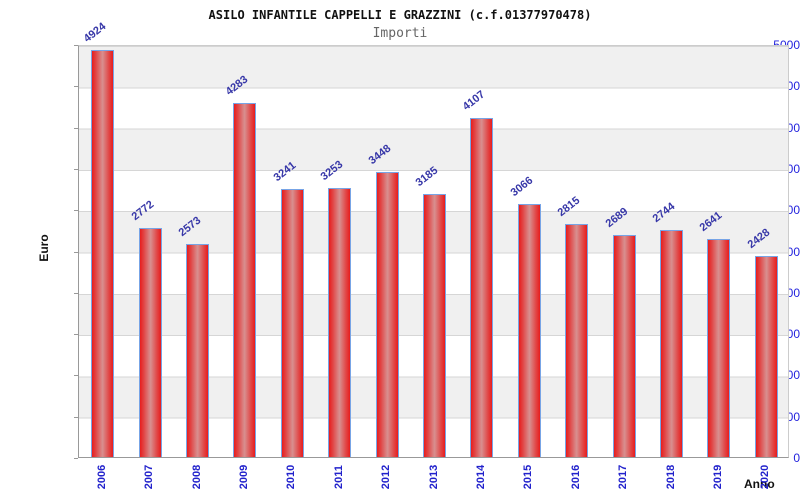 The width and height of the screenshot is (800, 500). I want to click on bar-value-label: 2428, so click(759, 238).